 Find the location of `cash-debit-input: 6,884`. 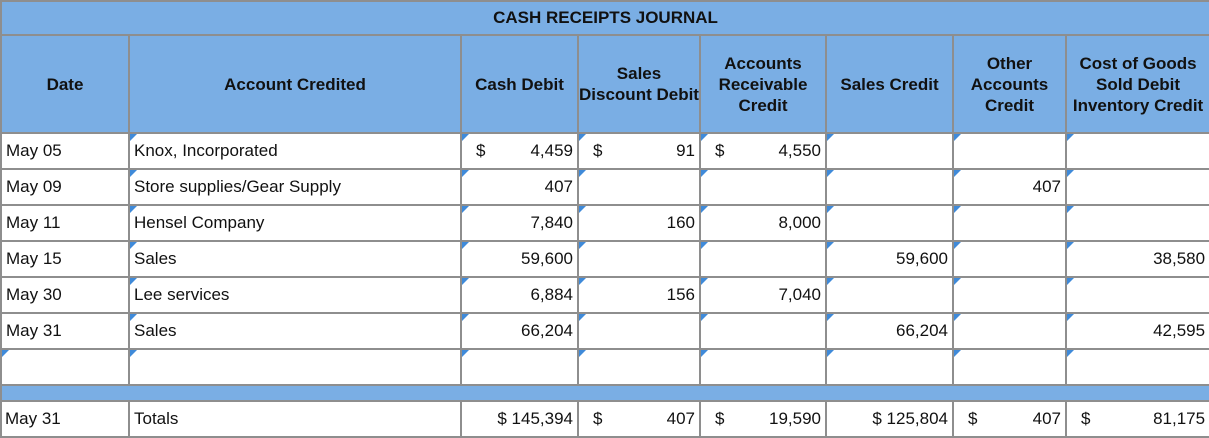

cash-debit-input: 6,884 is located at coordinates (519, 295).